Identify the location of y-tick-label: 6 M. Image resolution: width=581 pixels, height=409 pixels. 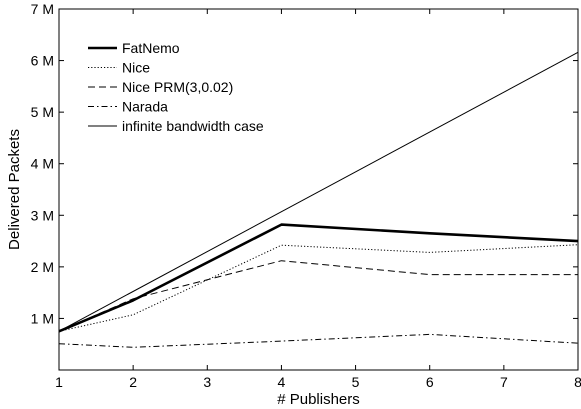
(42, 61).